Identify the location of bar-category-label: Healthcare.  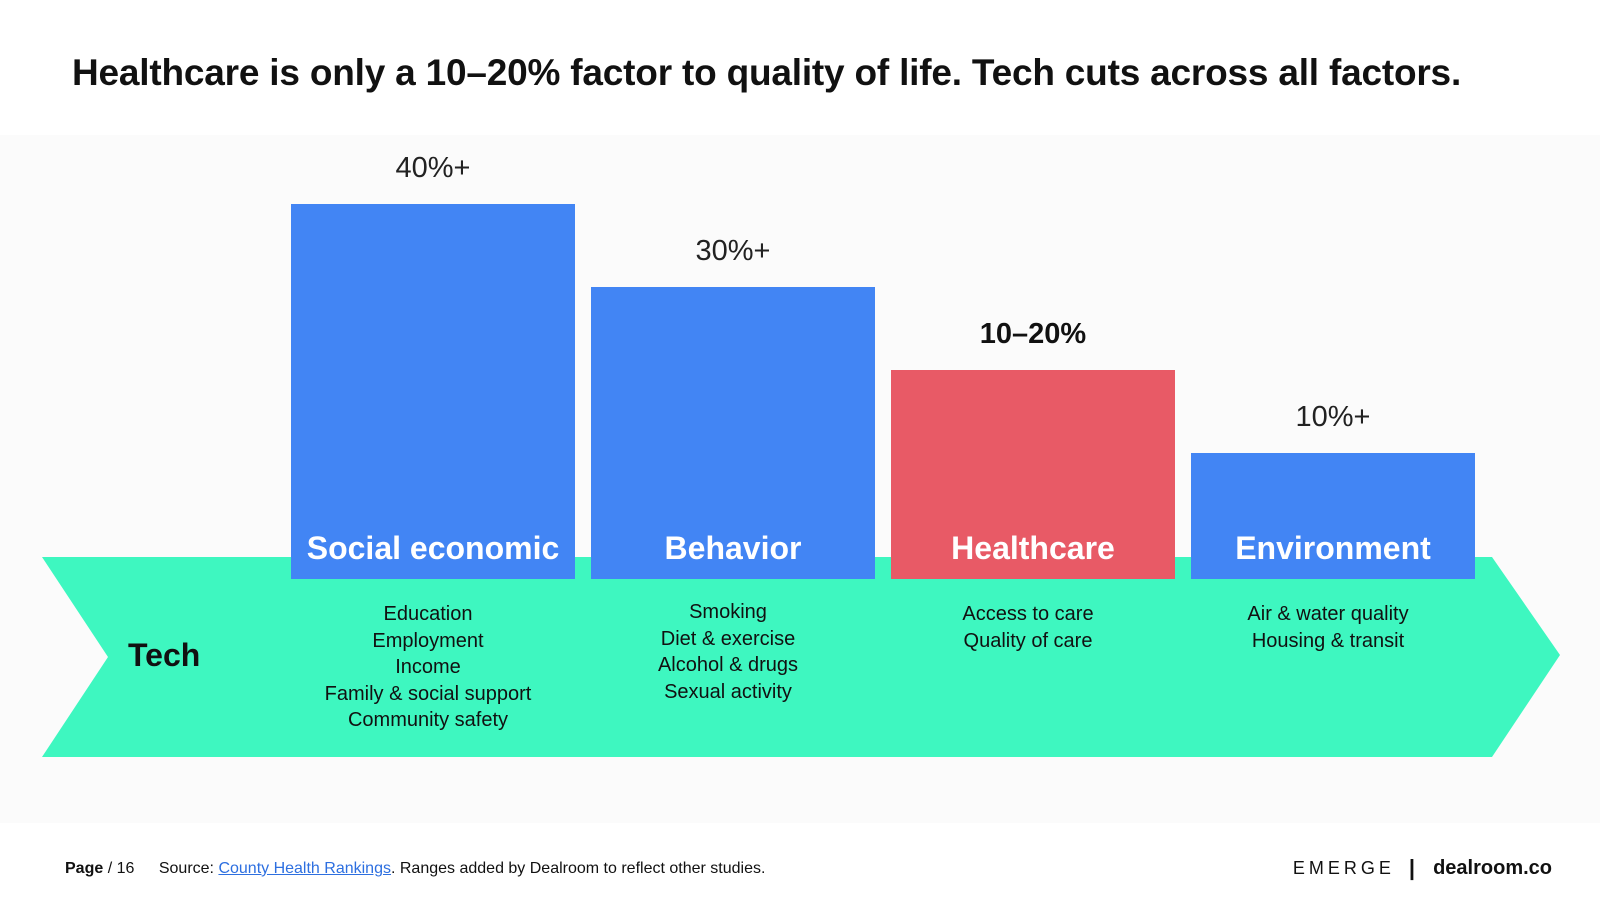
(1033, 548).